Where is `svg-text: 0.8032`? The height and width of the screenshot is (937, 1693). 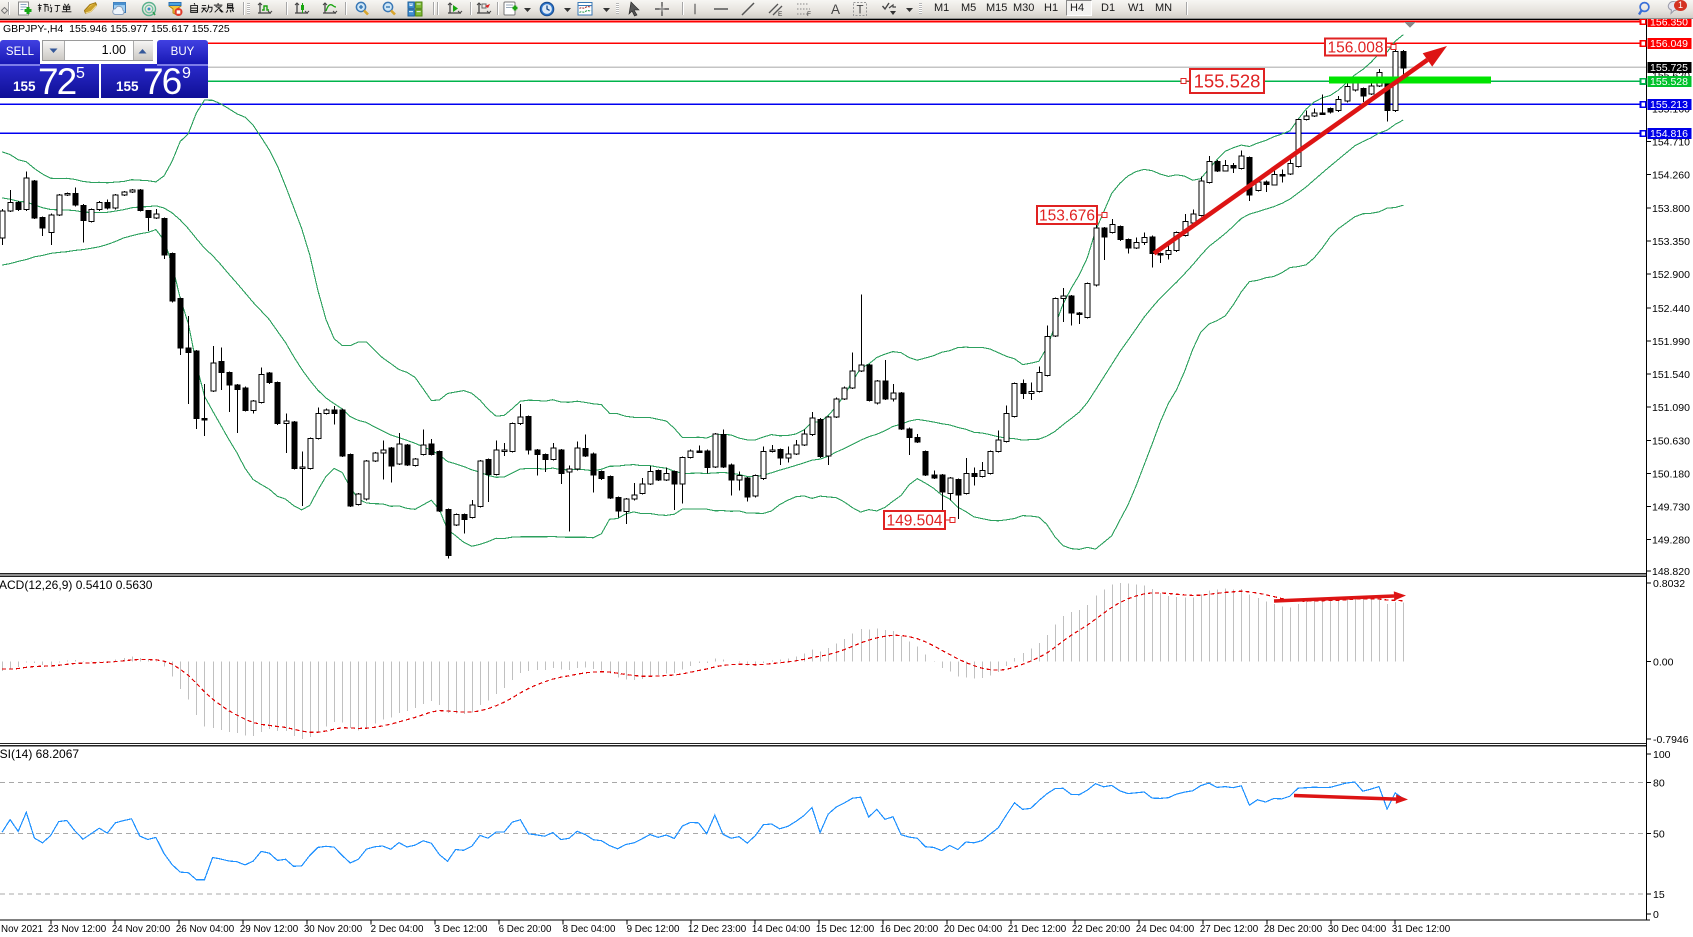 svg-text: 0.8032 is located at coordinates (1669, 584).